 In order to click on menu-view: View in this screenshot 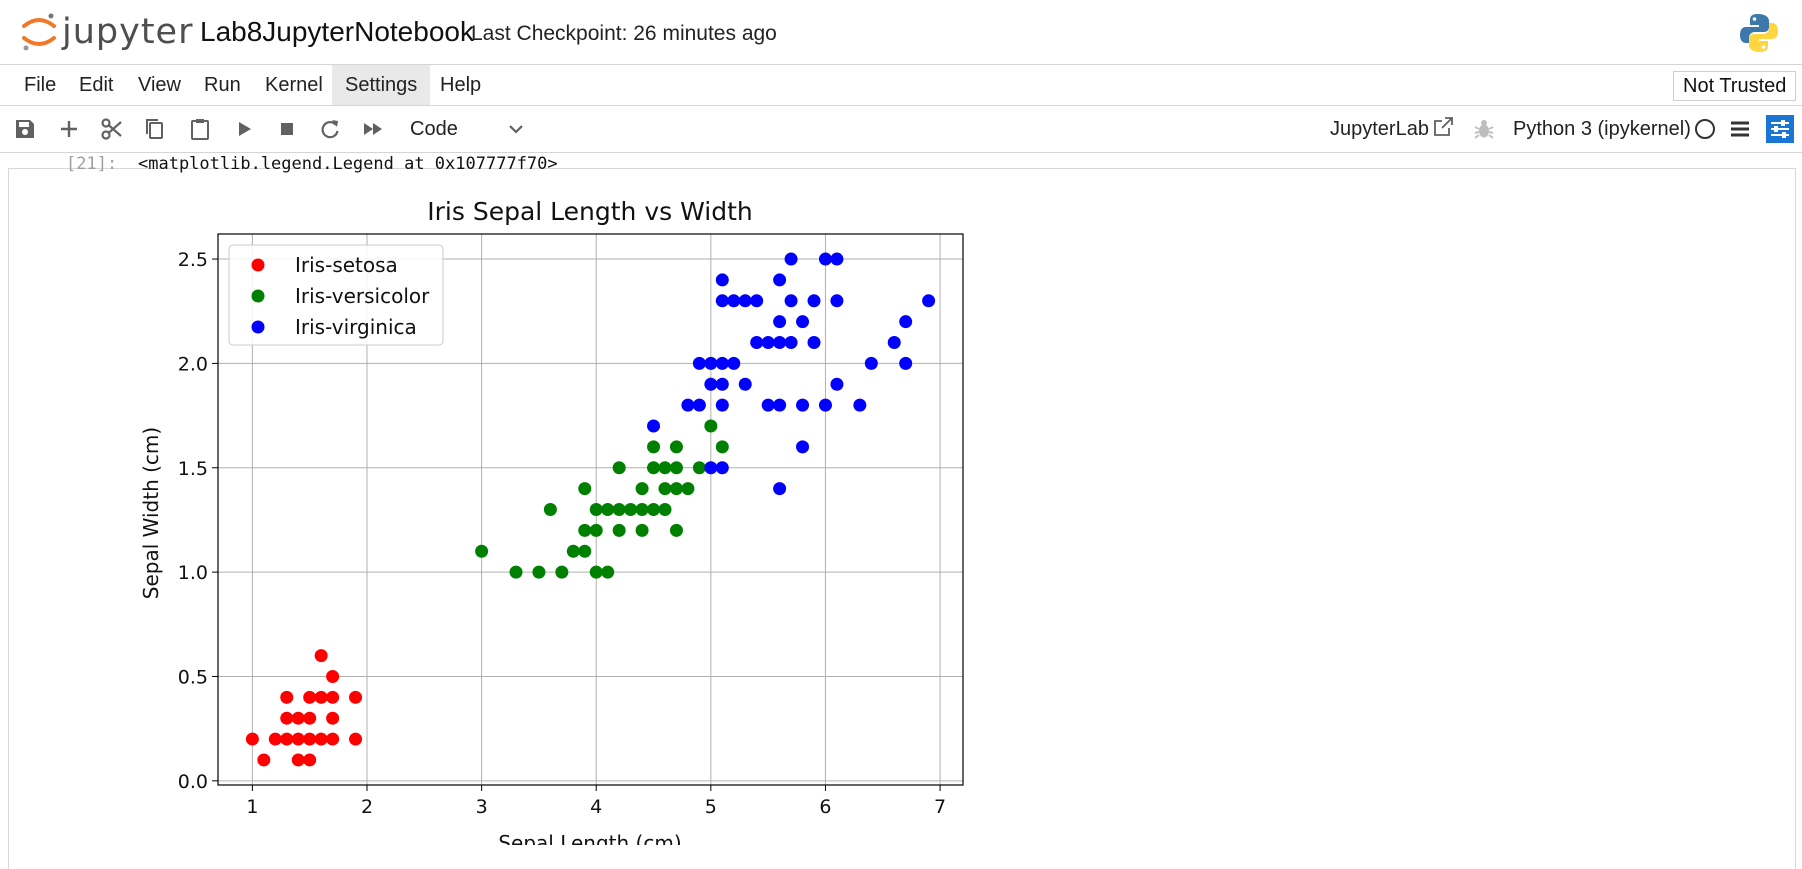, I will do `click(159, 85)`.